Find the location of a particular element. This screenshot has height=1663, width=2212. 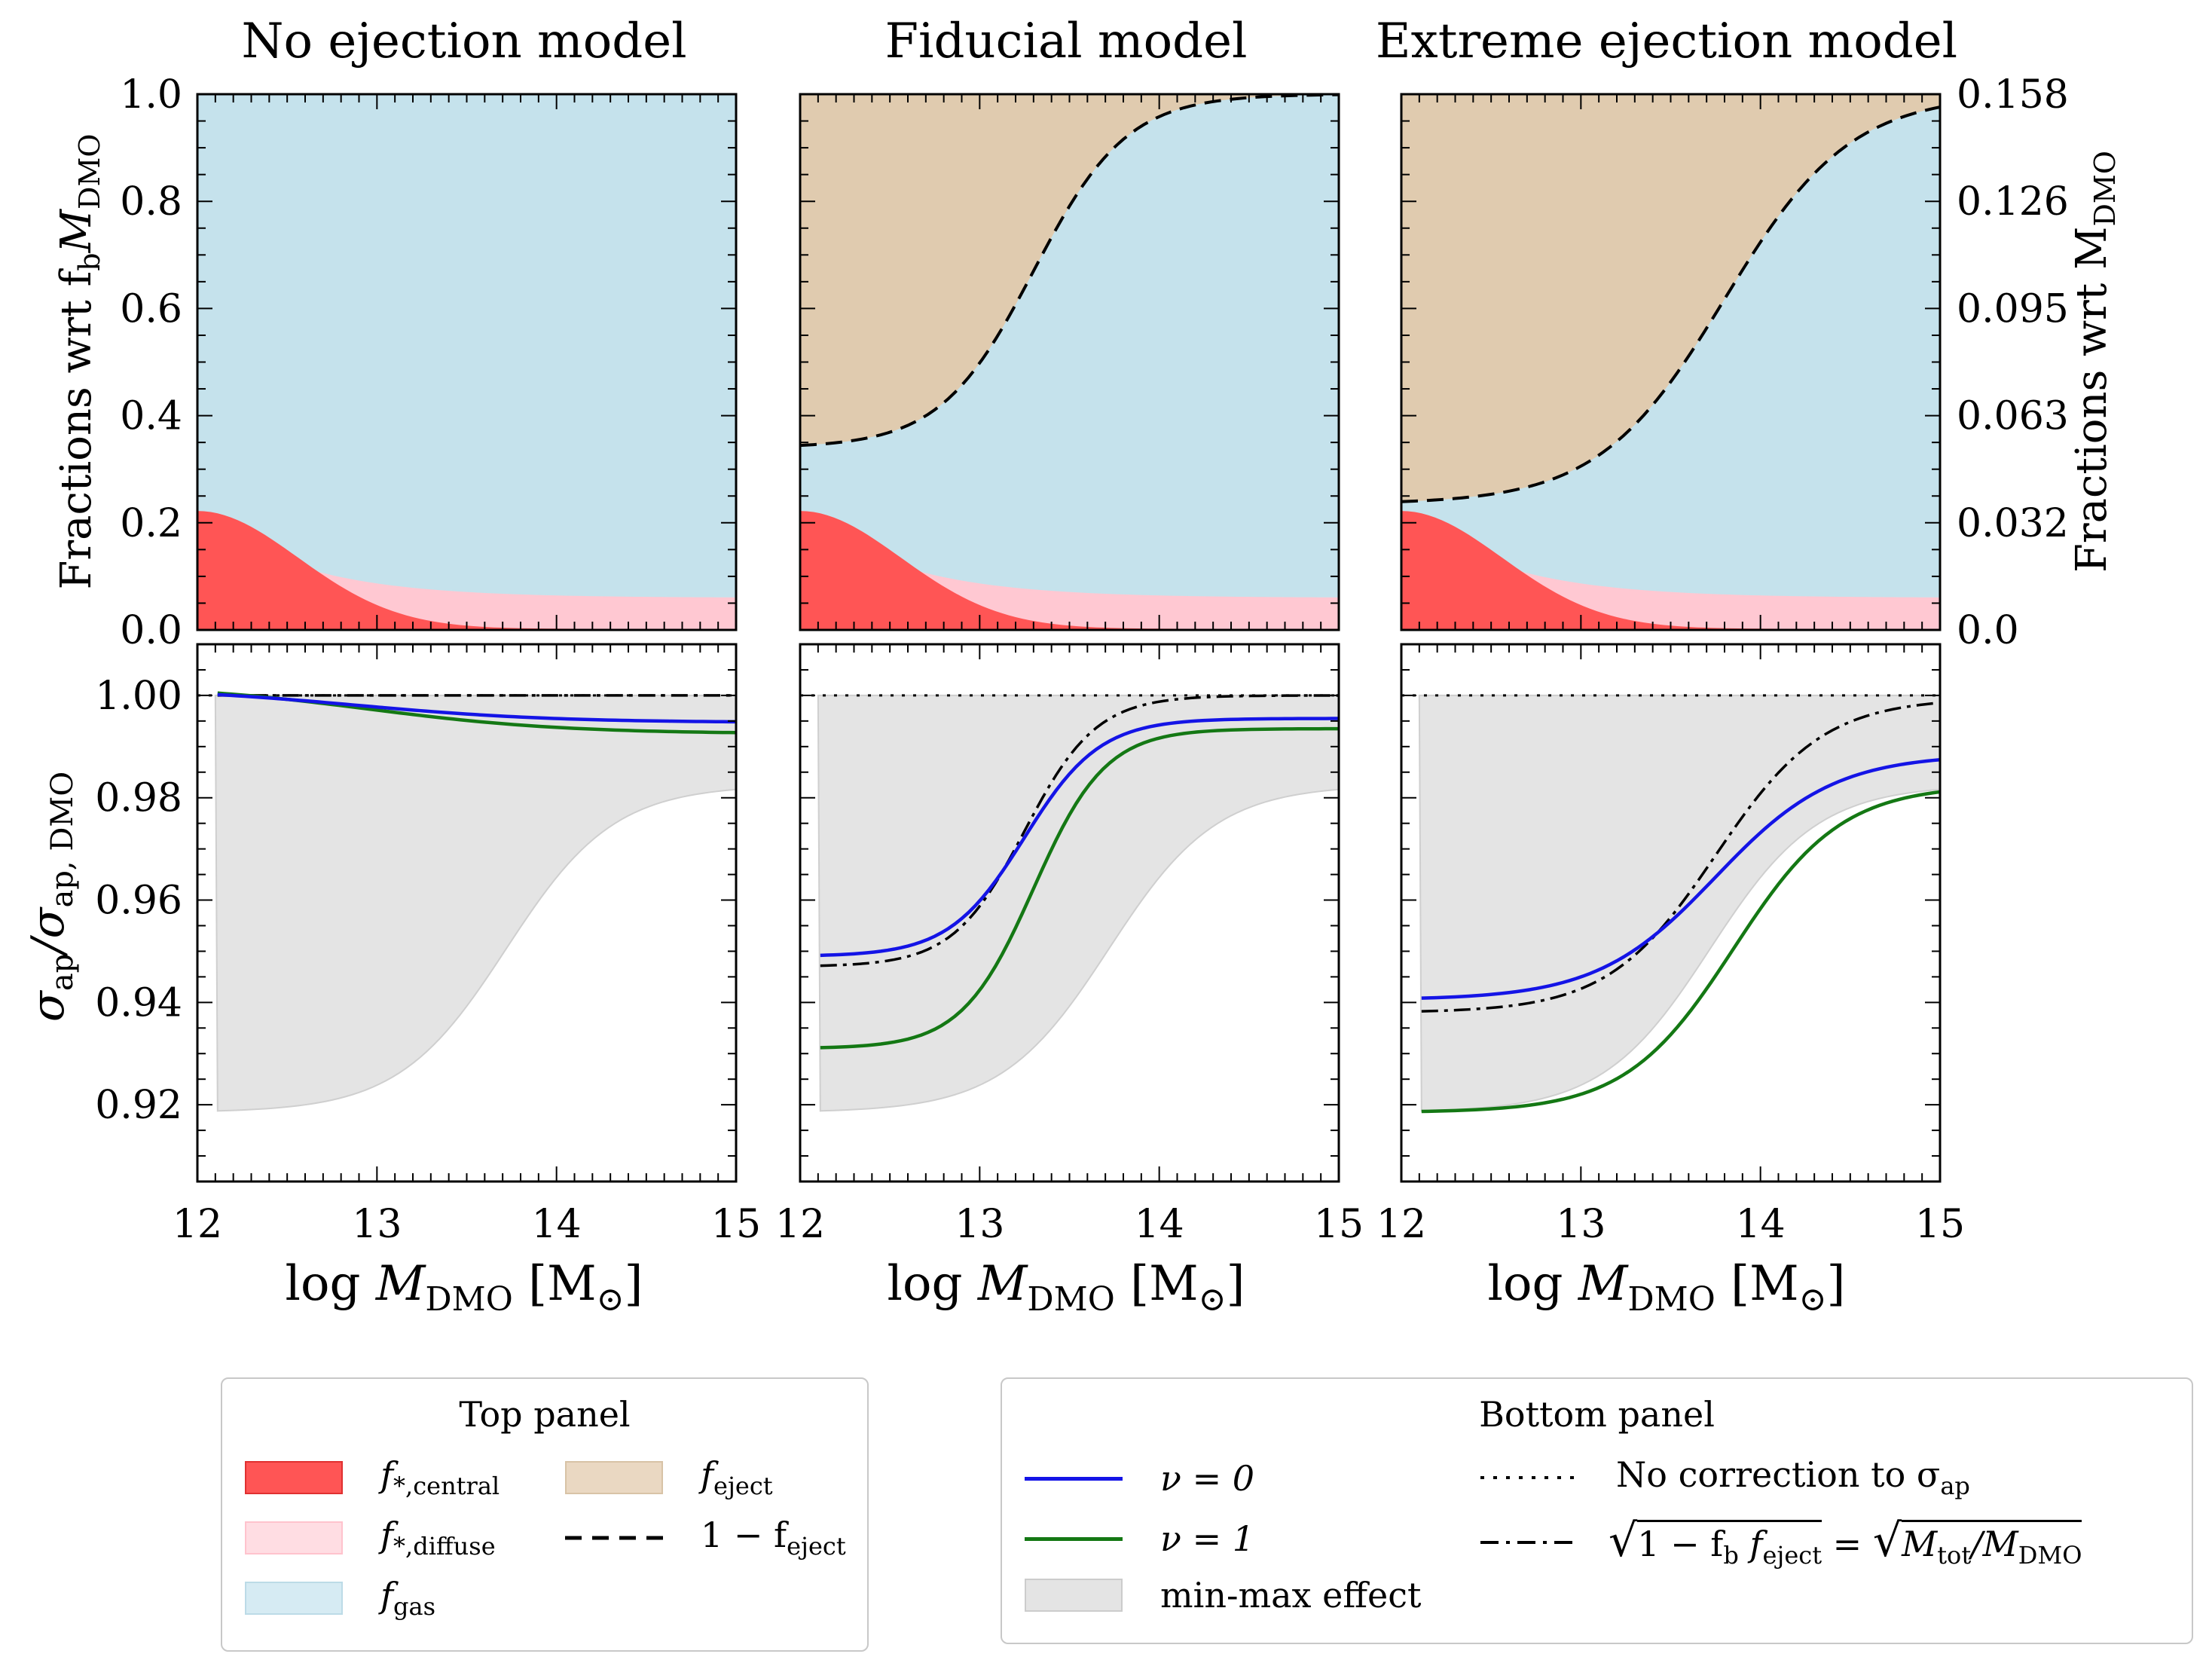

nu1-line-fid is located at coordinates (1080, 888).